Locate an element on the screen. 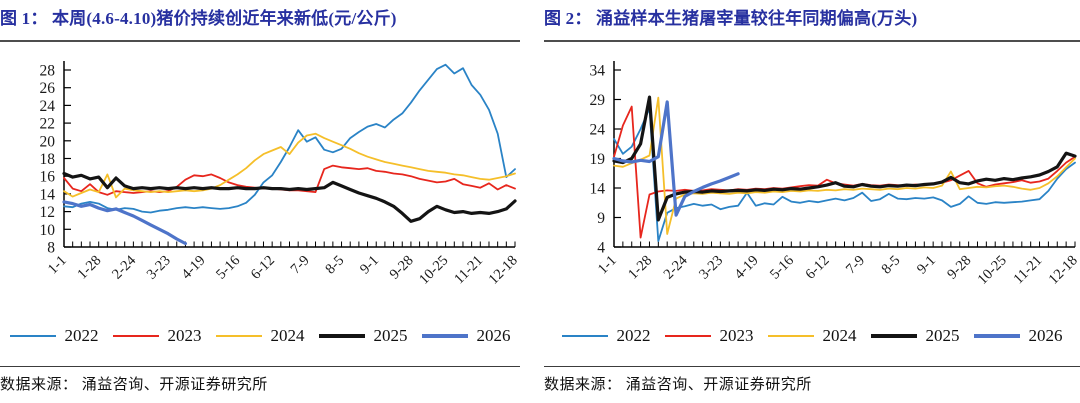  y-tick-label: 19 is located at coordinates (598, 159).